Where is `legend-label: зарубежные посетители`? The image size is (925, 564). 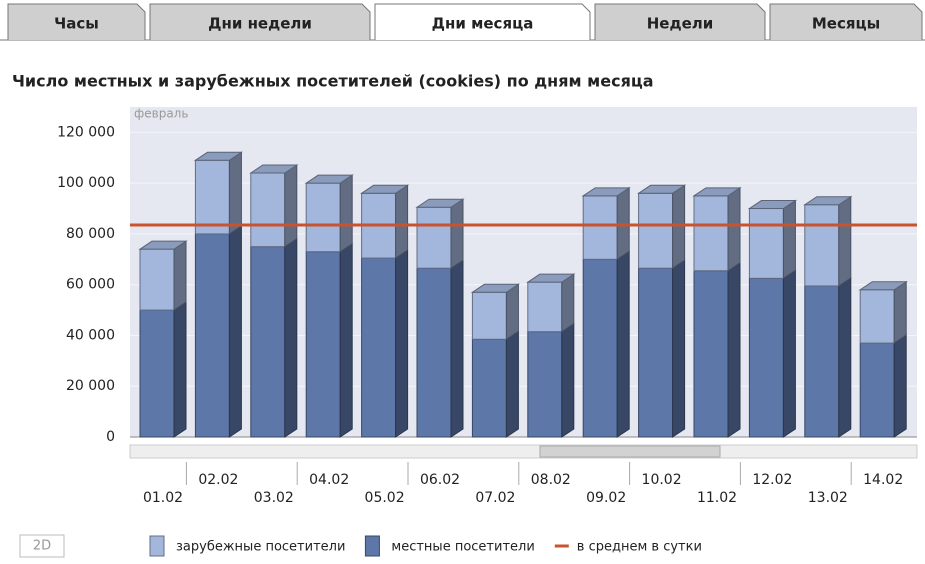 legend-label: зарубежные посетители is located at coordinates (260, 547).